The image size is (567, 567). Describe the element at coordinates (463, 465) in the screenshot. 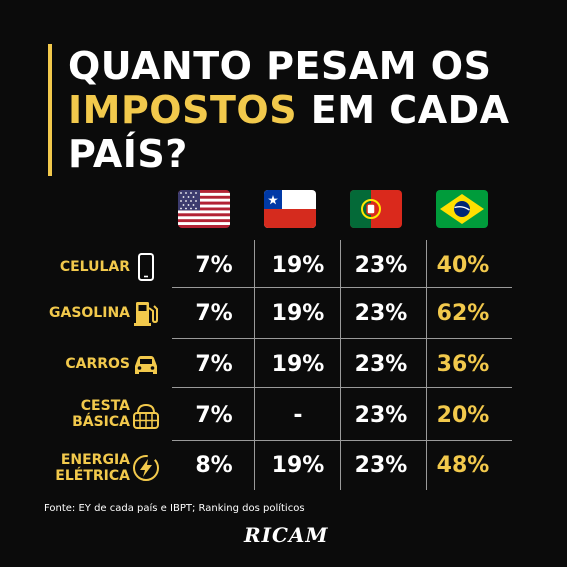

I see `cell-energia-brazil: 48%` at that location.